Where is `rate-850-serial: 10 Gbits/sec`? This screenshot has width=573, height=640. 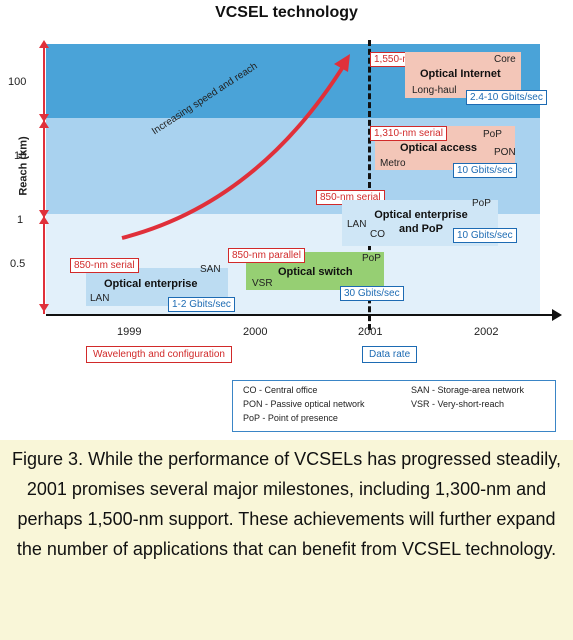
rate-850-serial: 10 Gbits/sec is located at coordinates (485, 235).